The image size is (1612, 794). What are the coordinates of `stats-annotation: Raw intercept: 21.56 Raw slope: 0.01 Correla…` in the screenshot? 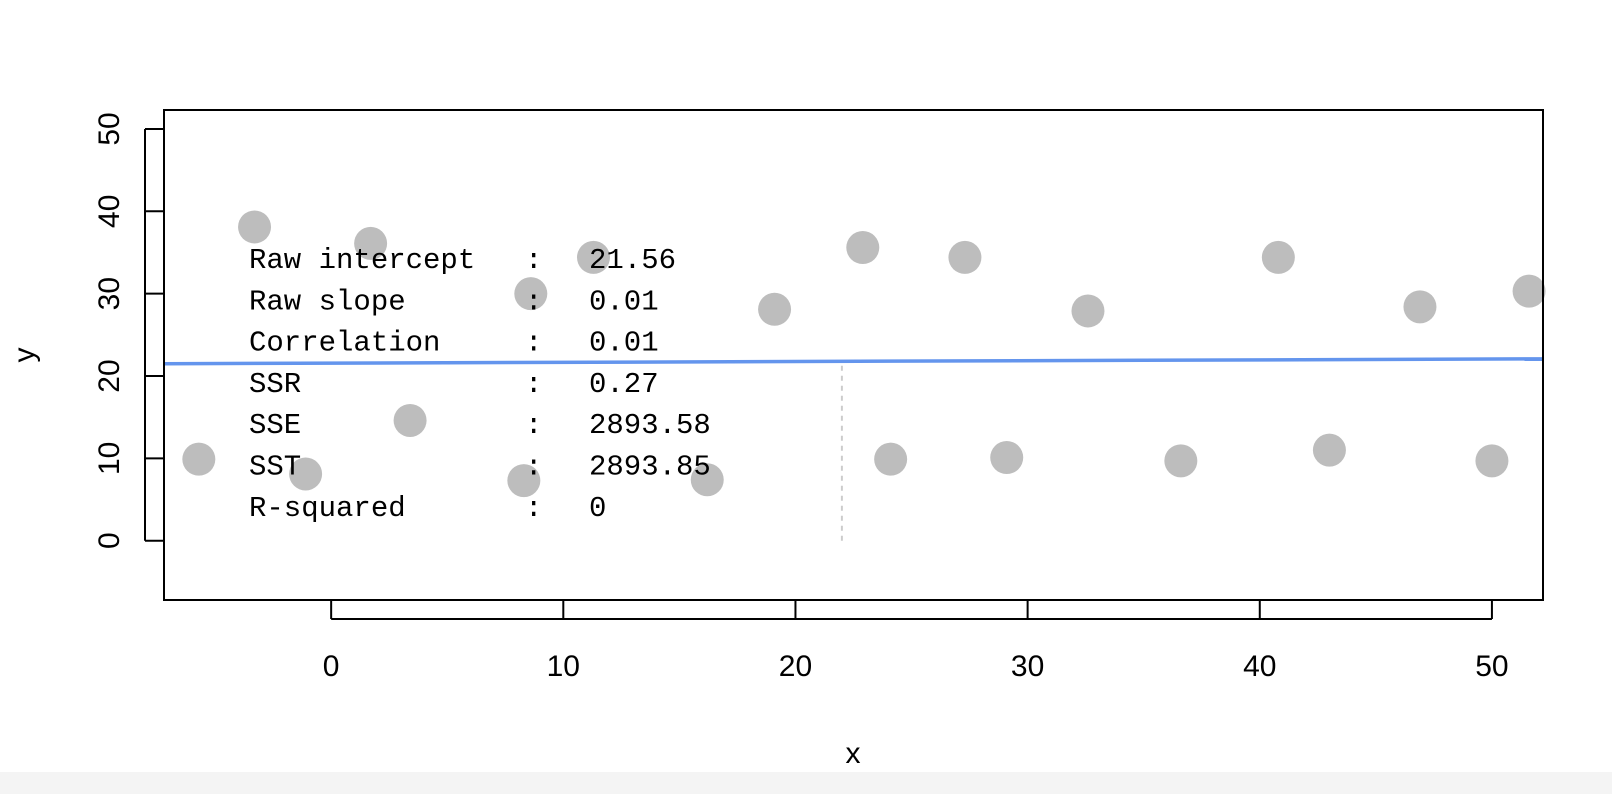 It's located at (480, 384).